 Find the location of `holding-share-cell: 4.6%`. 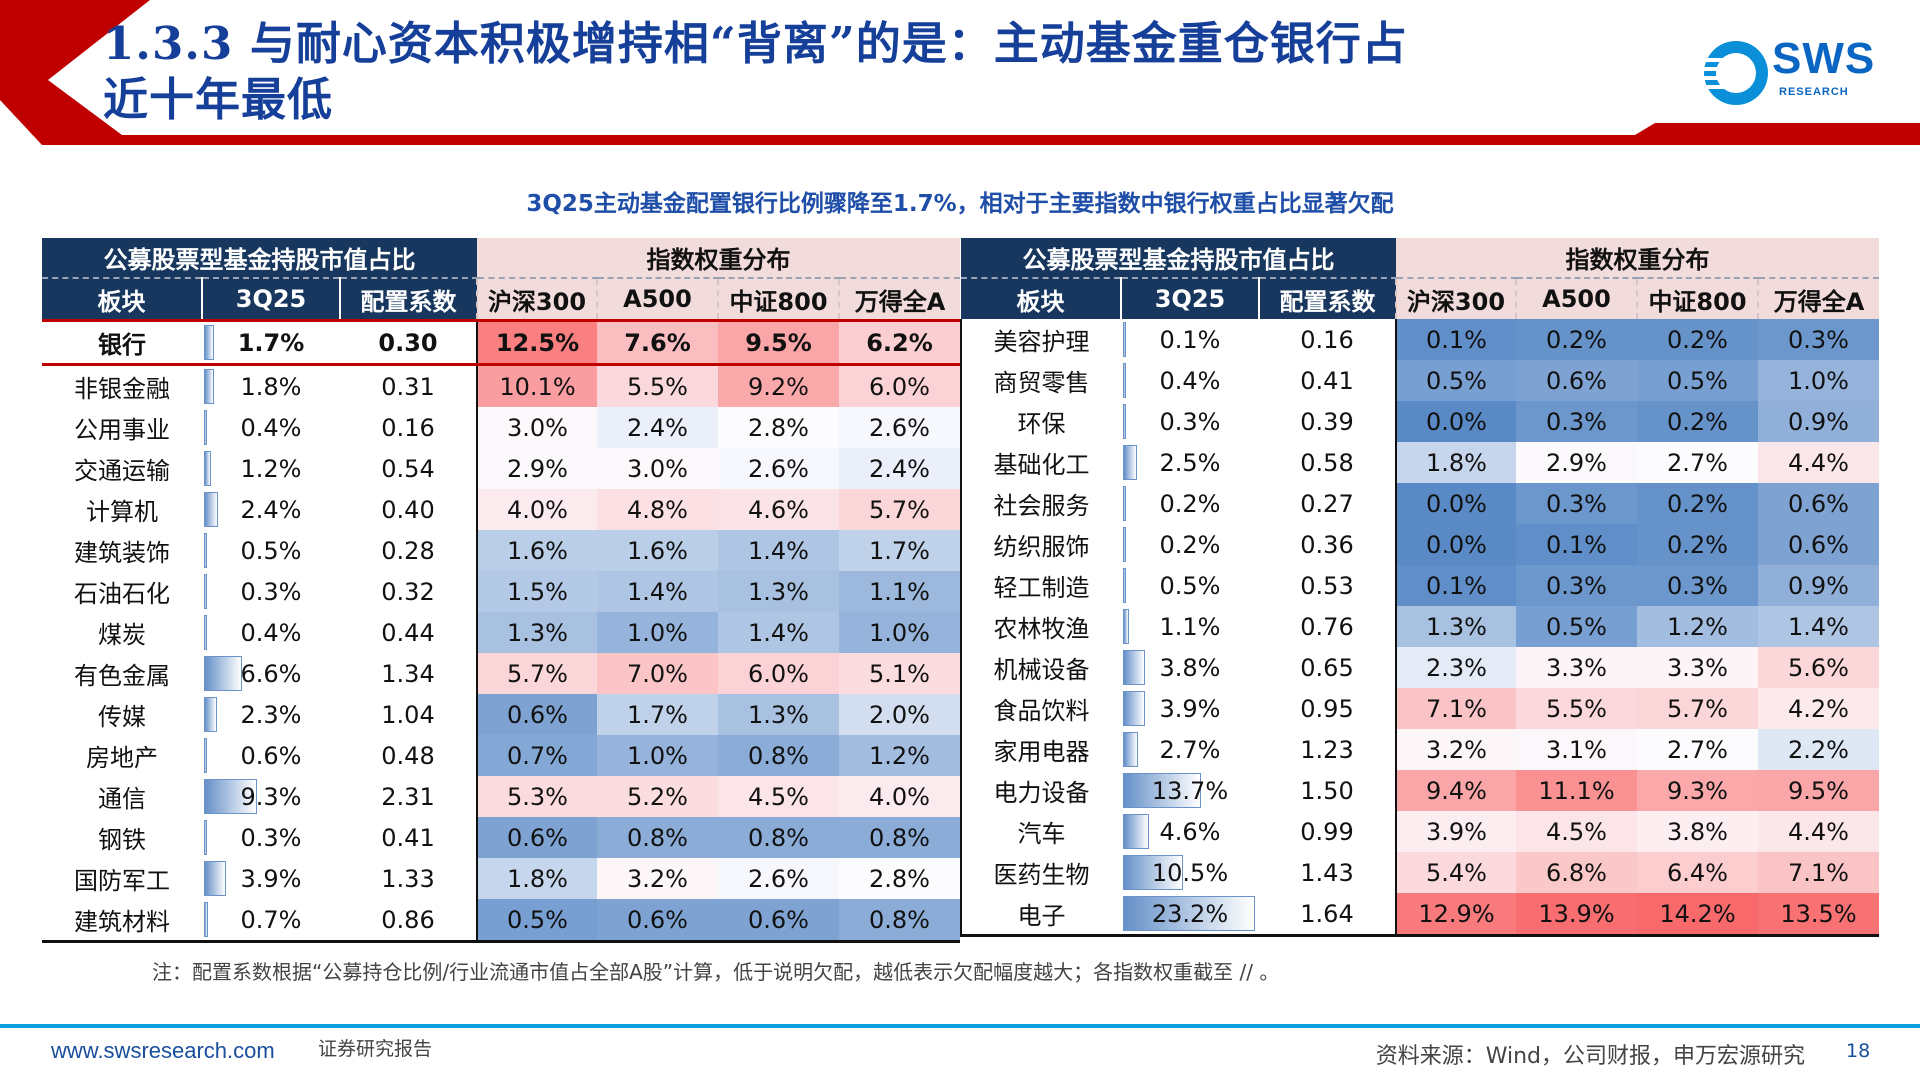

holding-share-cell: 4.6% is located at coordinates (1190, 831).